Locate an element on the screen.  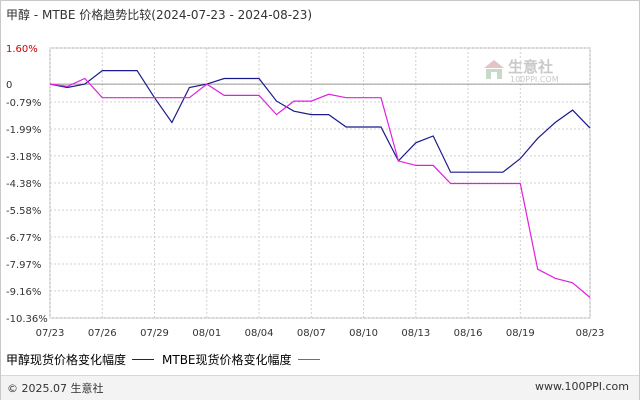
copyright-text: © 2025.07 生意社 is located at coordinates (55, 388).